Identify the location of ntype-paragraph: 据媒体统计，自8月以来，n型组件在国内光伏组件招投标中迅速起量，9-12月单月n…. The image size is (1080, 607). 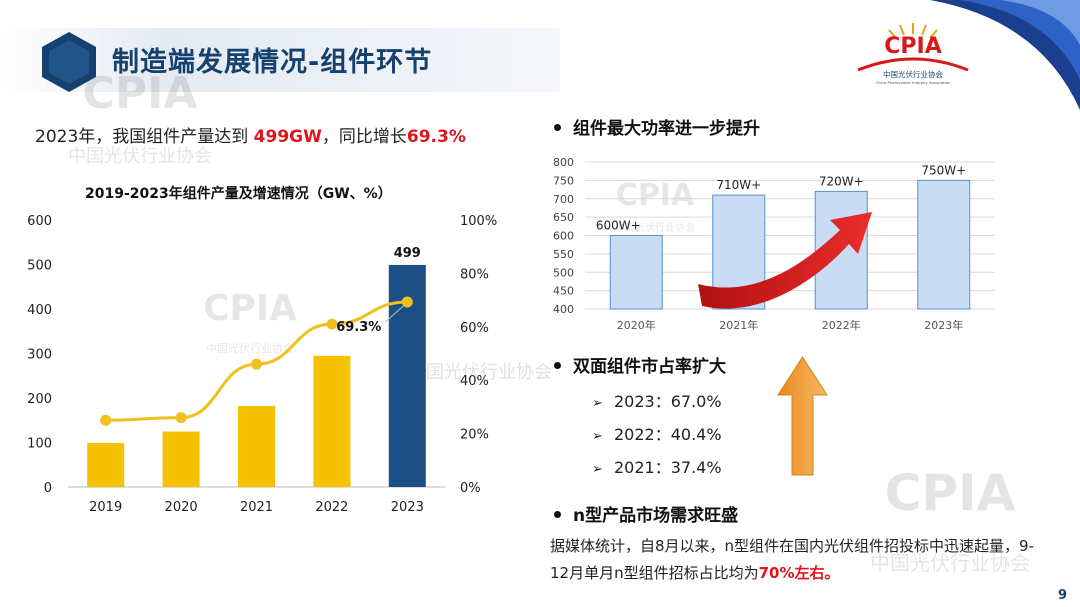
(792, 559).